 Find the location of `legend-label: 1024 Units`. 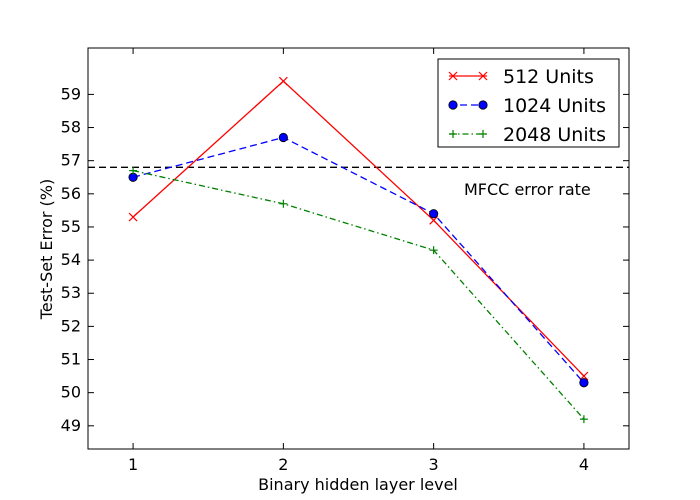

legend-label: 1024 Units is located at coordinates (554, 106).